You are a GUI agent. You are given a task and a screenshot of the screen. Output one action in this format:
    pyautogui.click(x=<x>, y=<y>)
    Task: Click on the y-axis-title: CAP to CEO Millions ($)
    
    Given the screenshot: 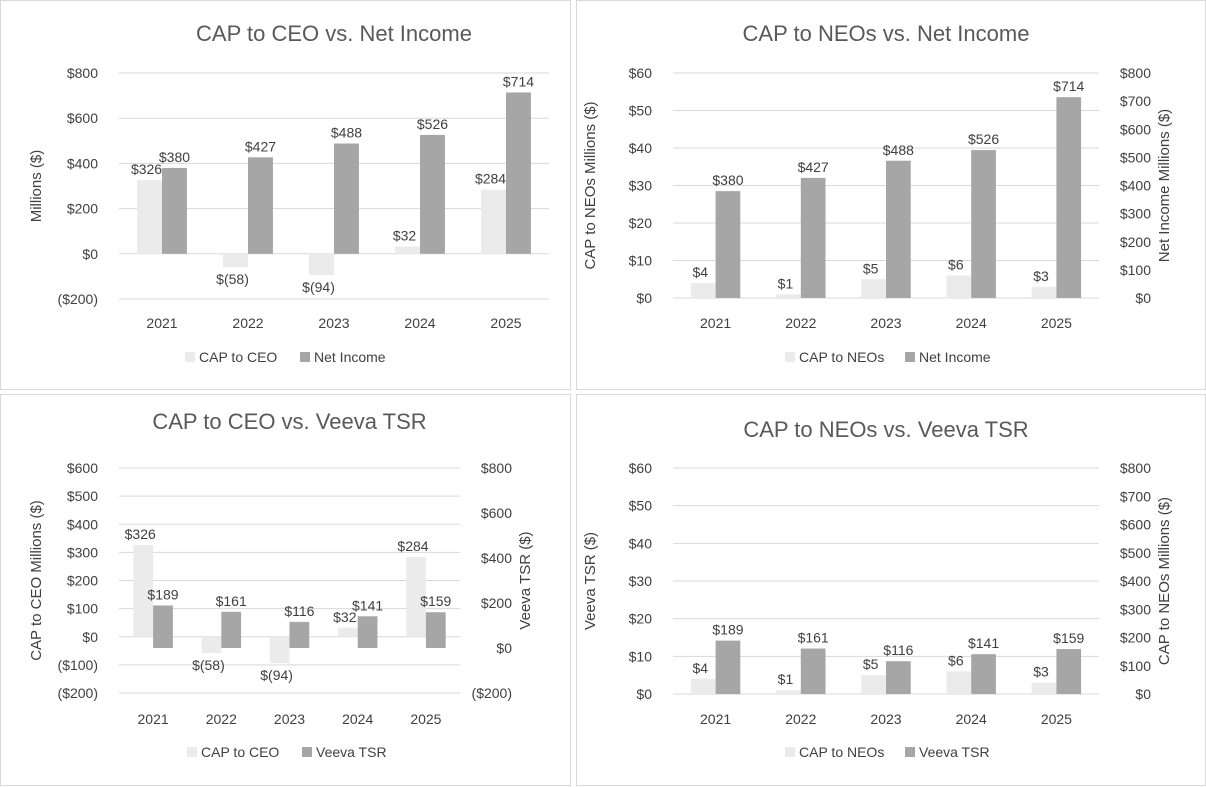 What is the action you would take?
    pyautogui.click(x=36, y=580)
    